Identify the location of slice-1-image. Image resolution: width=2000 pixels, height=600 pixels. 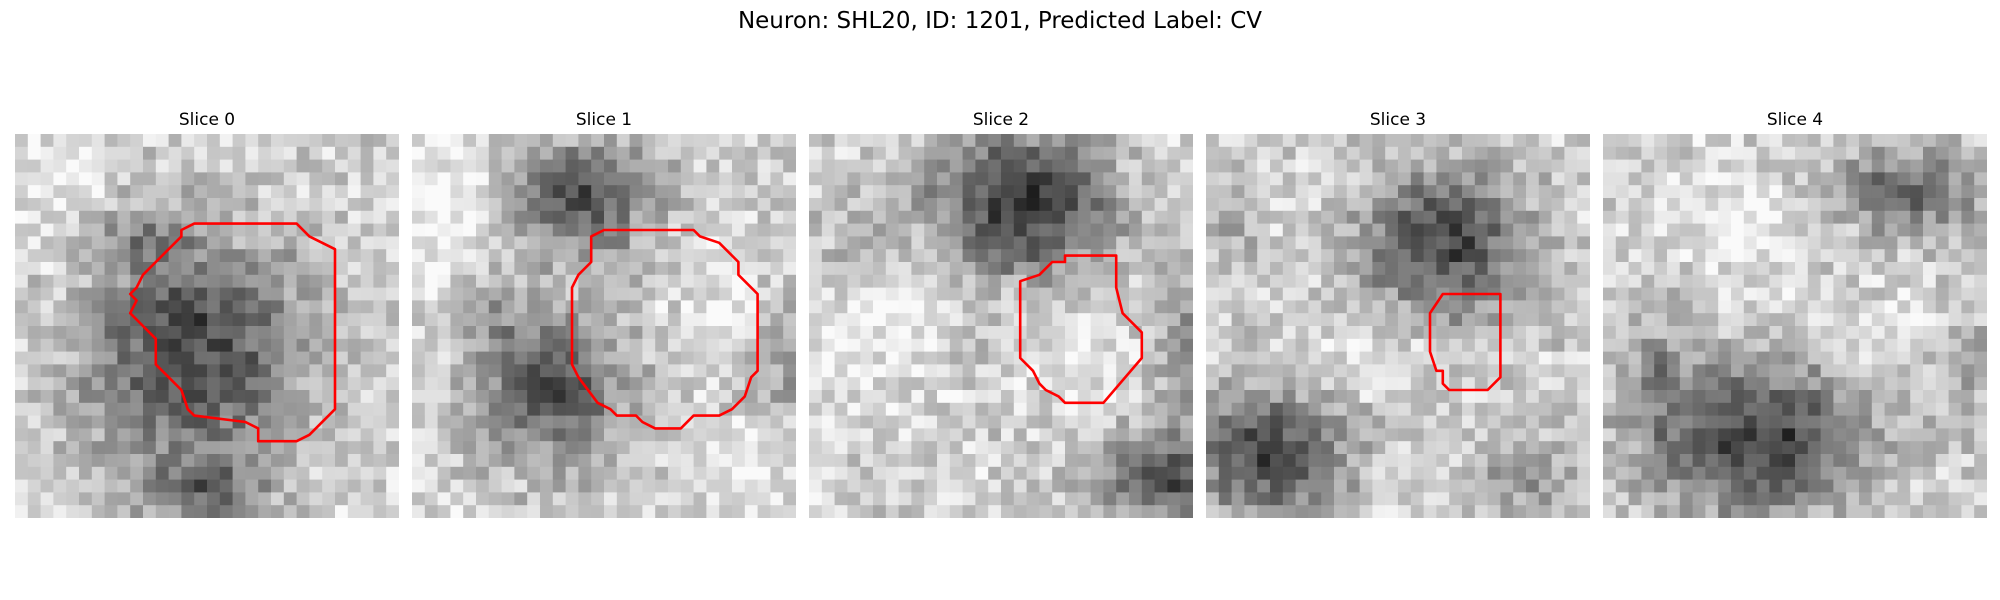
(604, 326).